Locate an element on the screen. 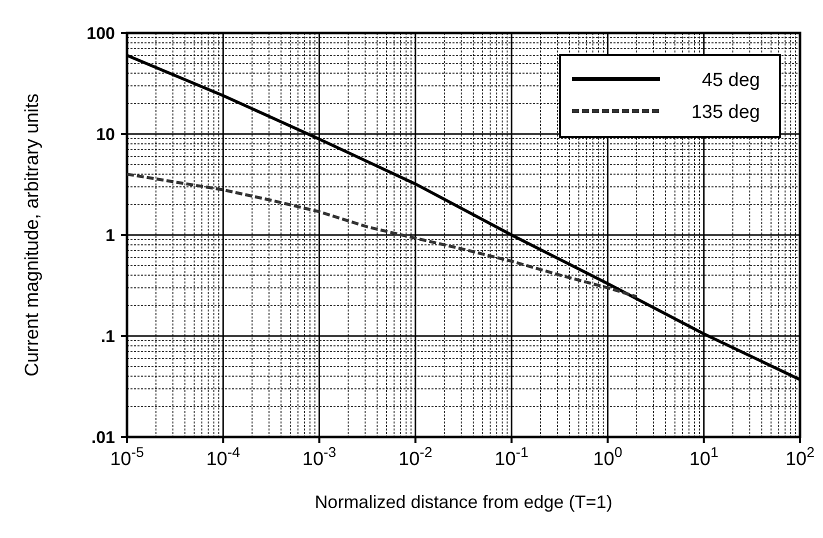 This screenshot has height=538, width=823. y-tick-label: 10 is located at coordinates (105, 134).